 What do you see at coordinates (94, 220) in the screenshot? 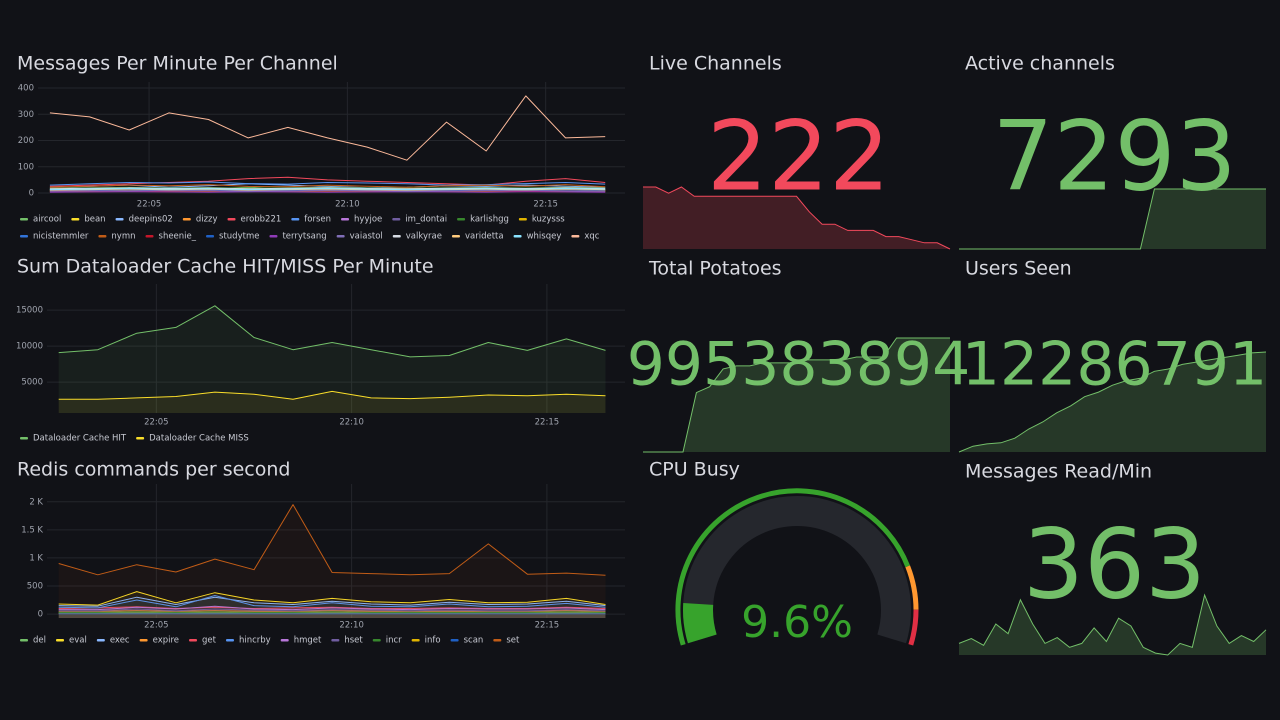
I see `legend-label: bean` at bounding box center [94, 220].